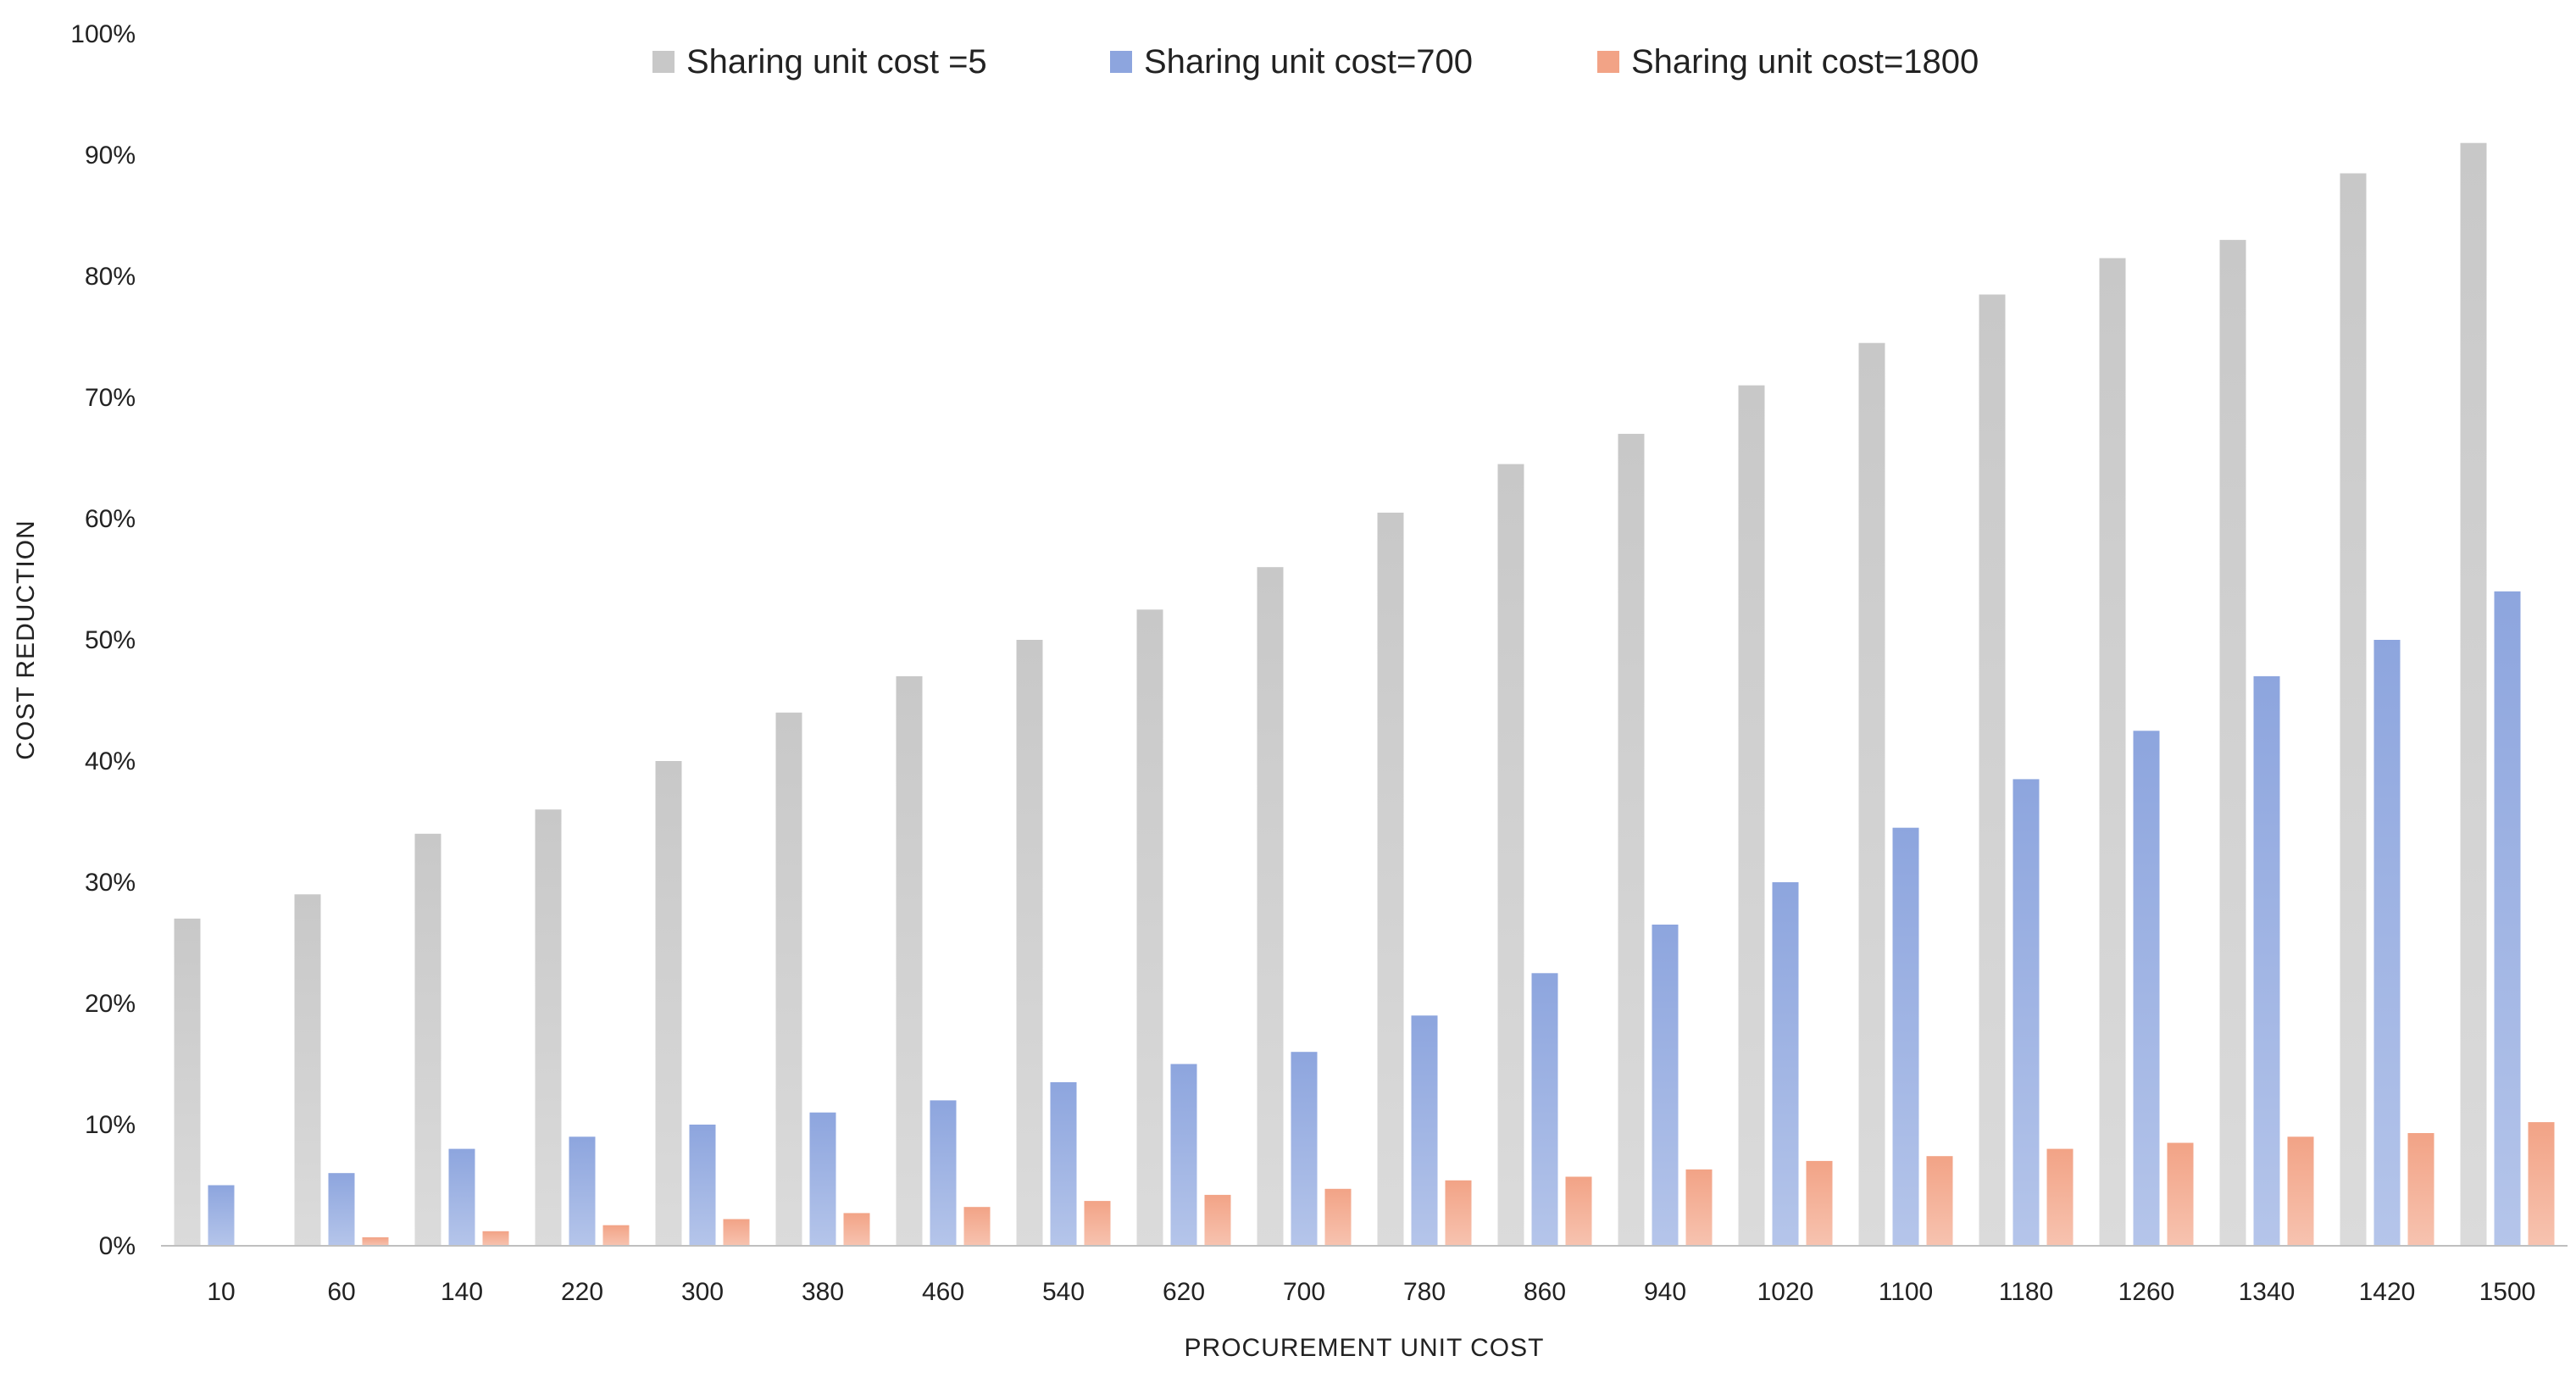 This screenshot has height=1378, width=2576. Describe the element at coordinates (110, 883) in the screenshot. I see `y-tick-label: 30%` at that location.